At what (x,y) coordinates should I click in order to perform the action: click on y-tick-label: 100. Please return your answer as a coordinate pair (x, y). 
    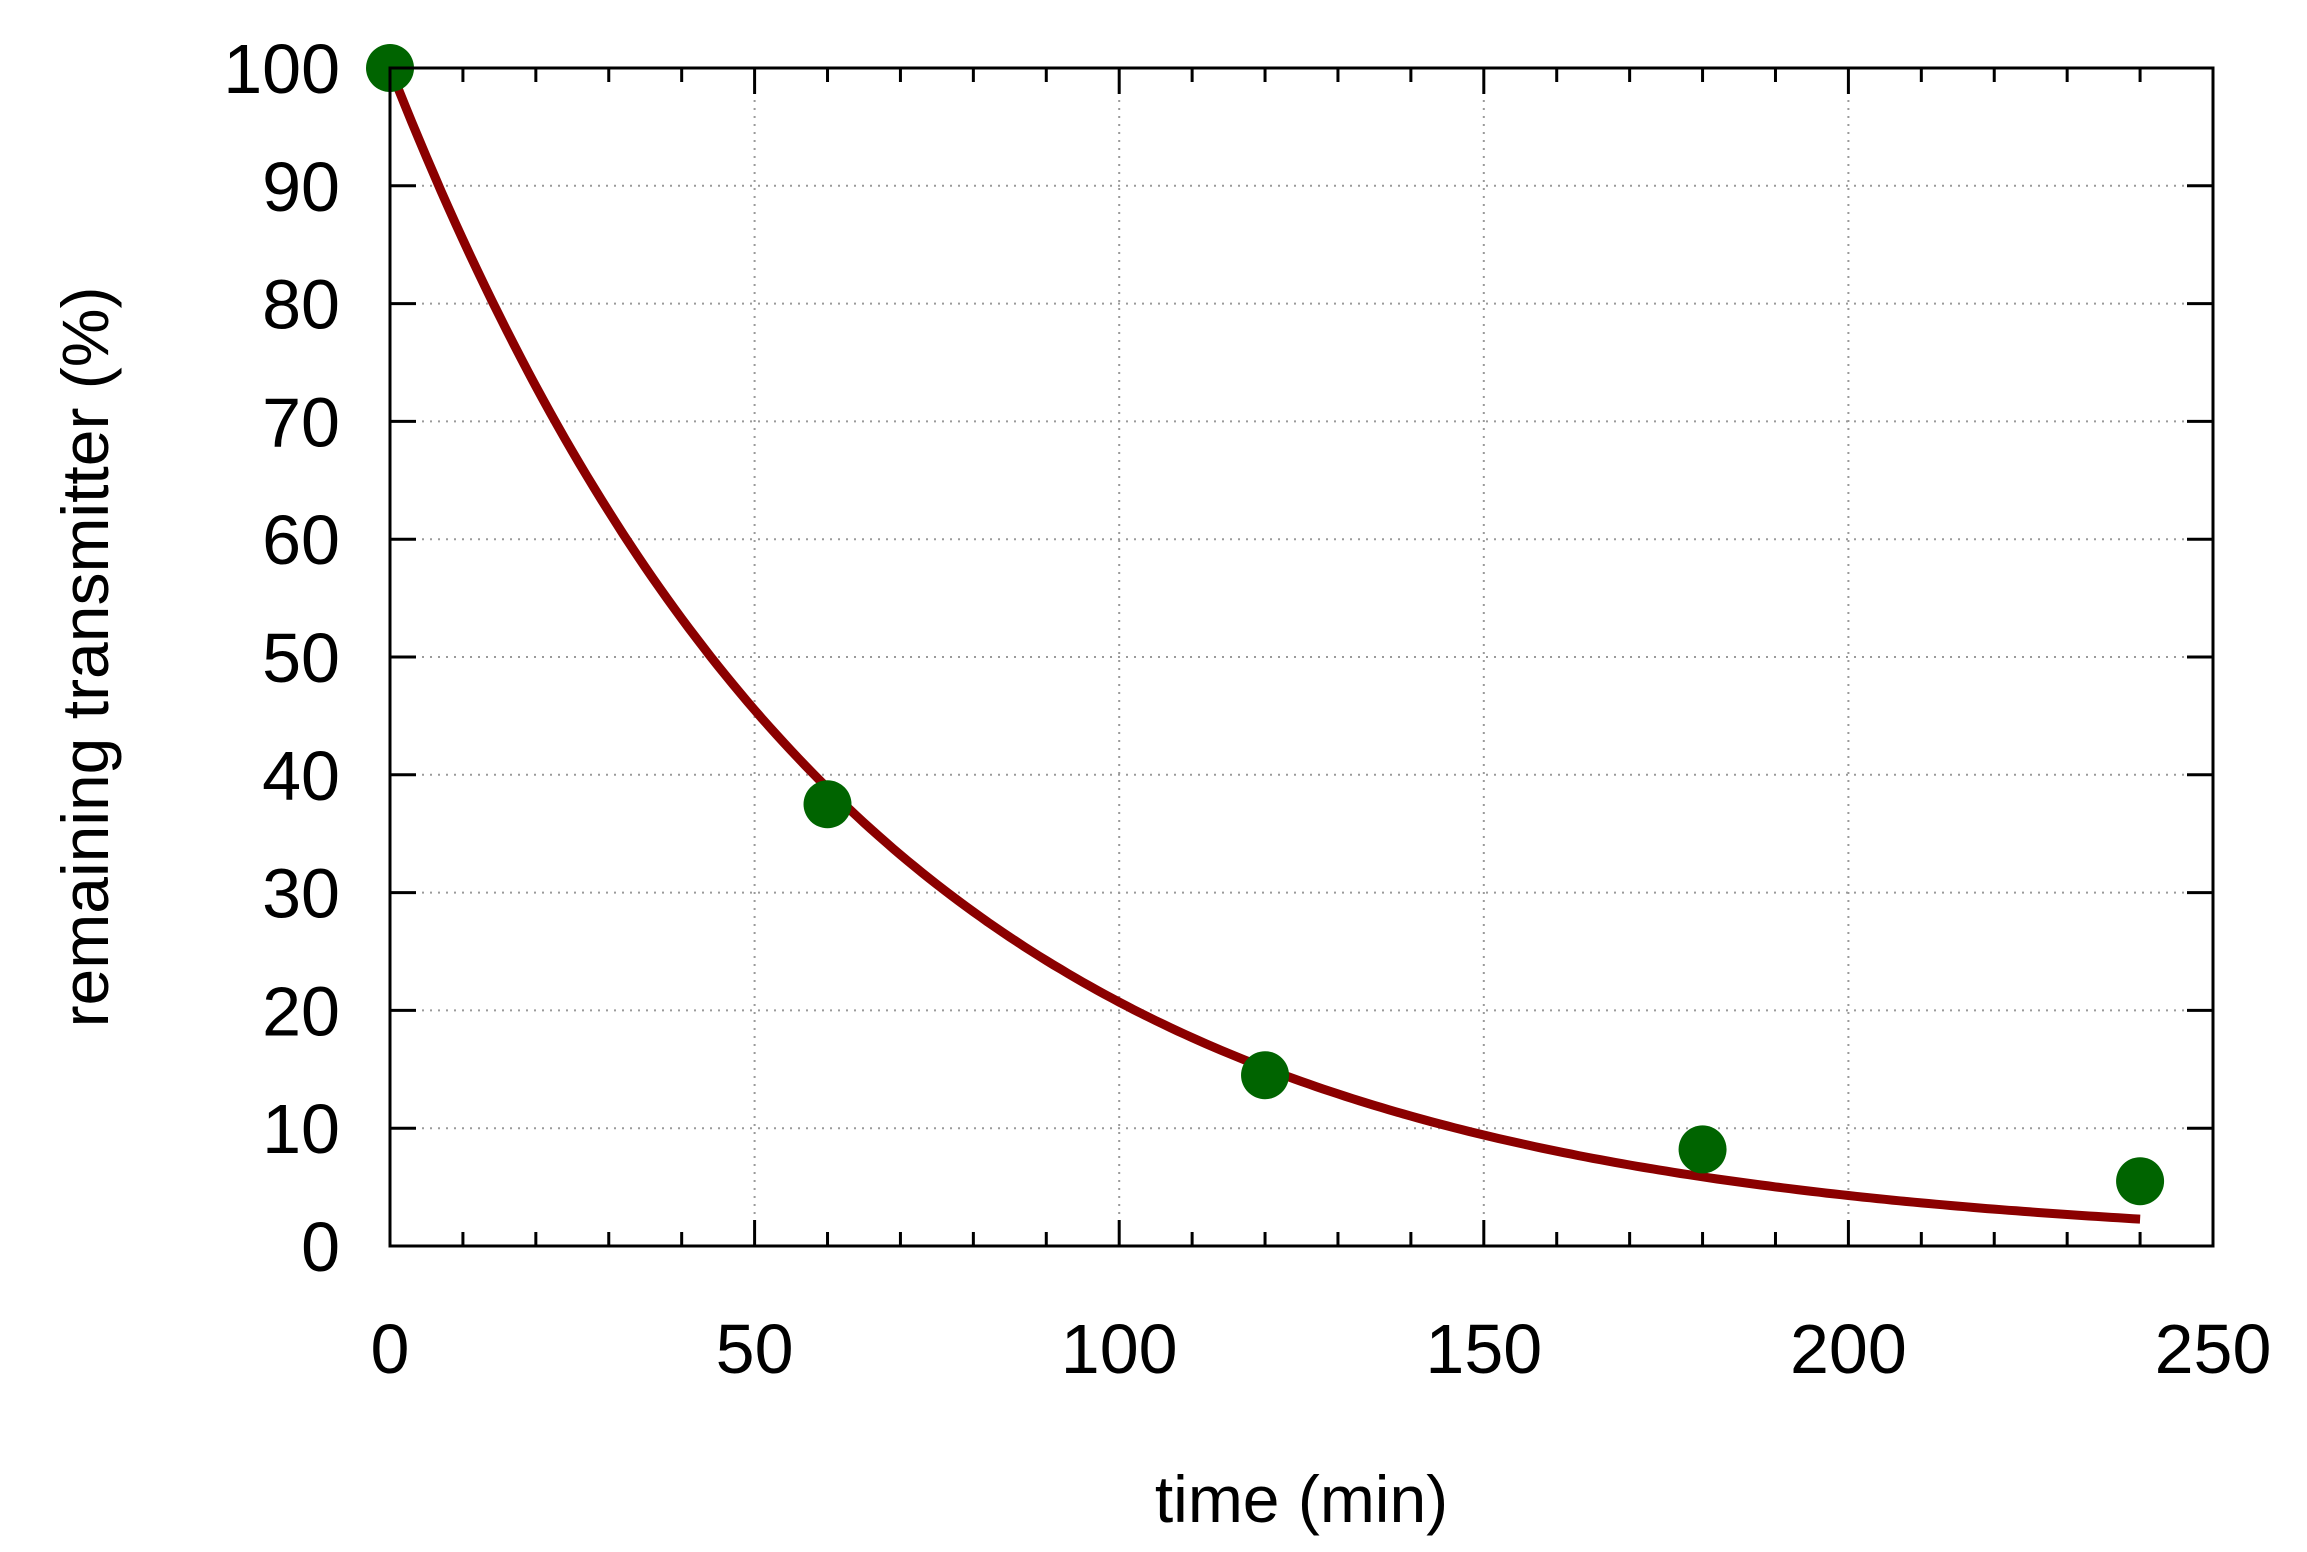
    Looking at the image, I should click on (281, 69).